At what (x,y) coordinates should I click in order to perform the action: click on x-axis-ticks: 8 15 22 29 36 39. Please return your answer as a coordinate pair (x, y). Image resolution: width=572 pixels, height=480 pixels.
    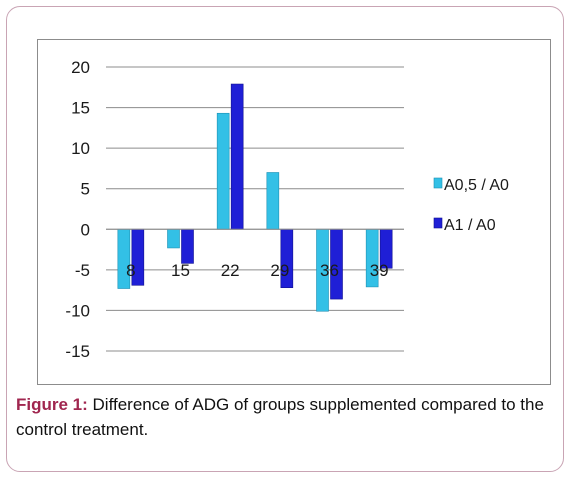
    Looking at the image, I should click on (257, 270).